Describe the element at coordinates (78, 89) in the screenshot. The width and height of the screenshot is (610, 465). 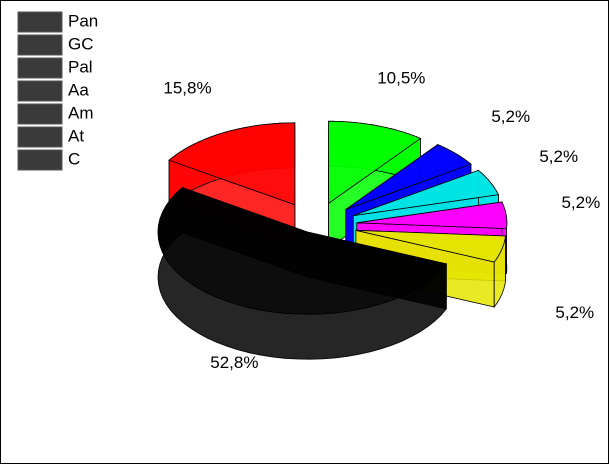
I see `legend-label: Aa` at that location.